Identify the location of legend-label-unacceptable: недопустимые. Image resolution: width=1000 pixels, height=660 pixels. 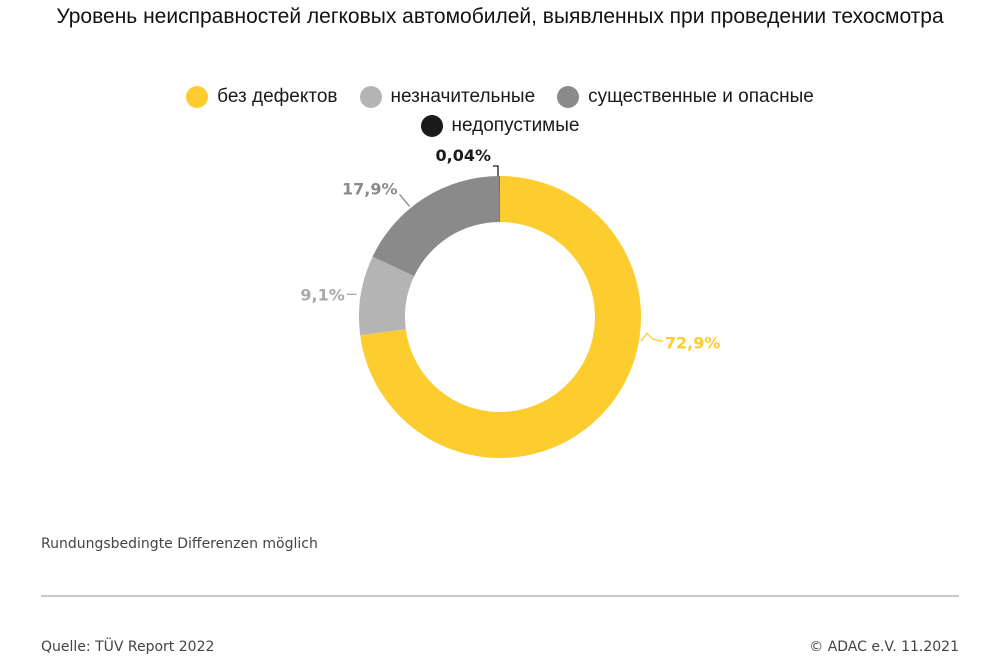
(515, 125).